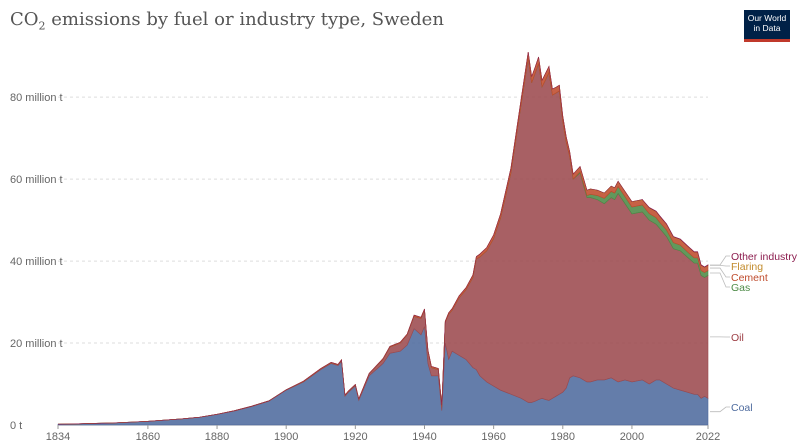 The image size is (800, 448). Describe the element at coordinates (24, 19) in the screenshot. I see `title-prefix: CO` at that location.